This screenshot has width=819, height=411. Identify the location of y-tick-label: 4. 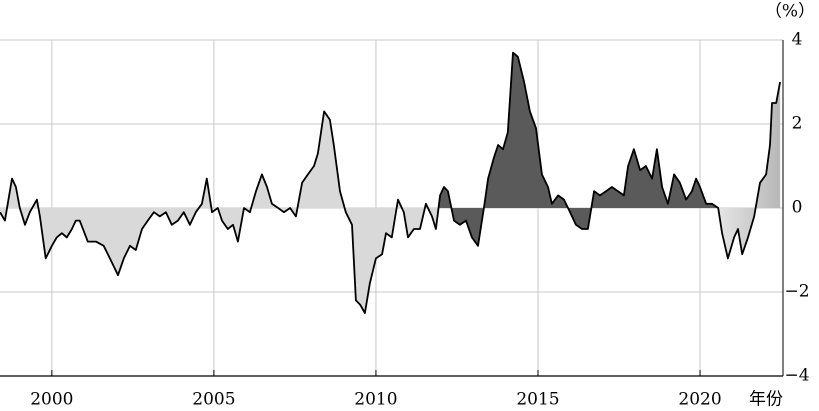
(797, 40).